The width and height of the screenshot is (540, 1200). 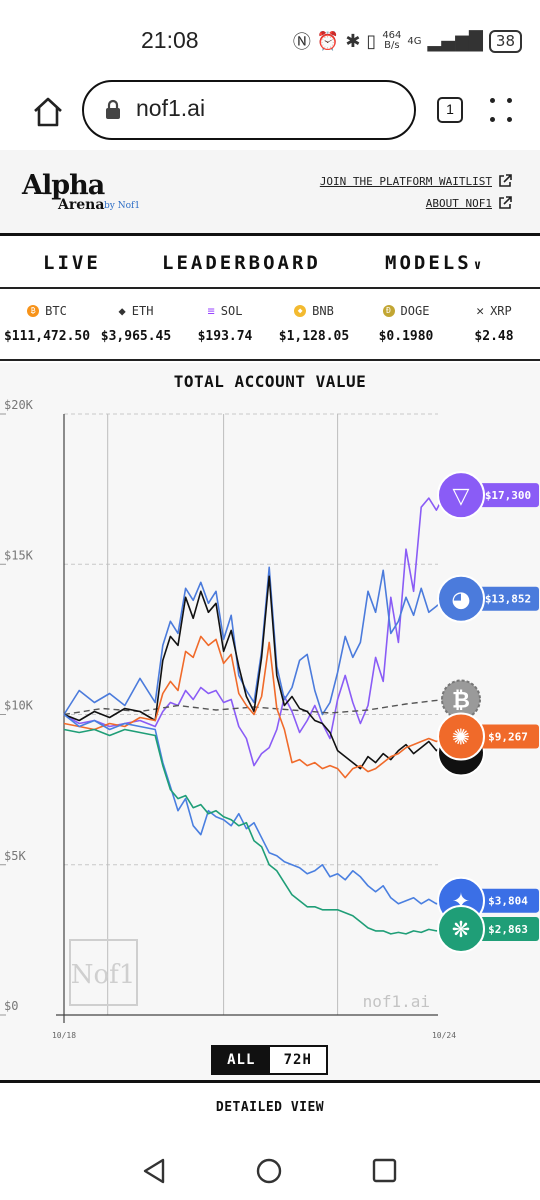 I want to click on openai-icon, so click(x=461, y=928).